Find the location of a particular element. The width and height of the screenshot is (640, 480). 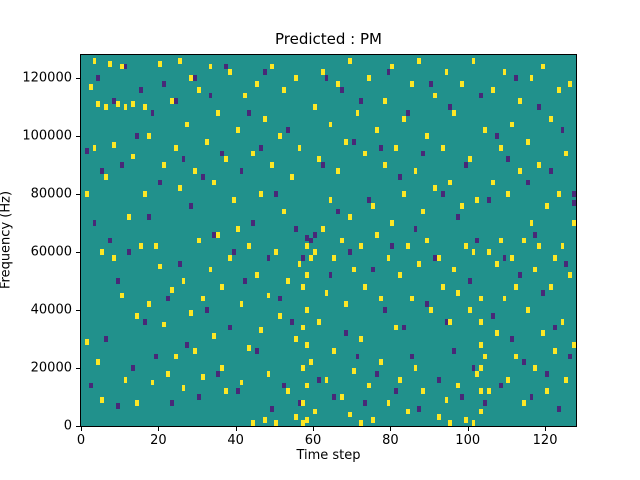

x-tick-label: 0 is located at coordinates (81, 440).